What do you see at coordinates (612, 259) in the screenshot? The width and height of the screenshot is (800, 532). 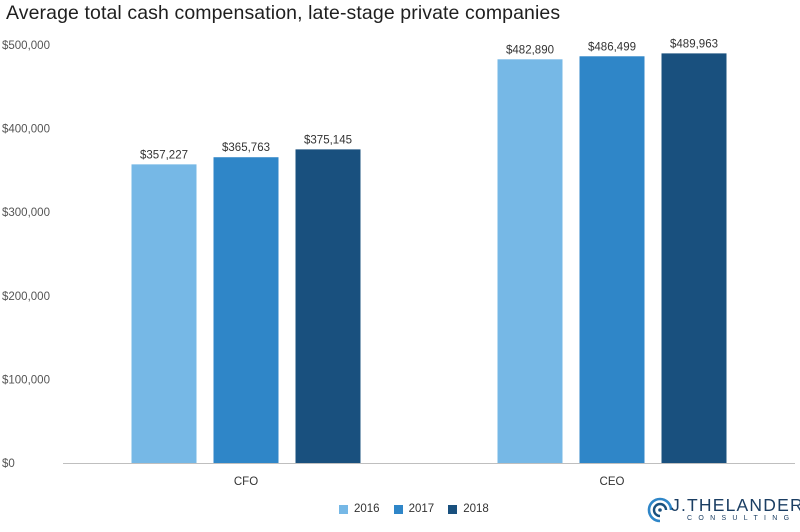 I see `bar-2017-ceo` at bounding box center [612, 259].